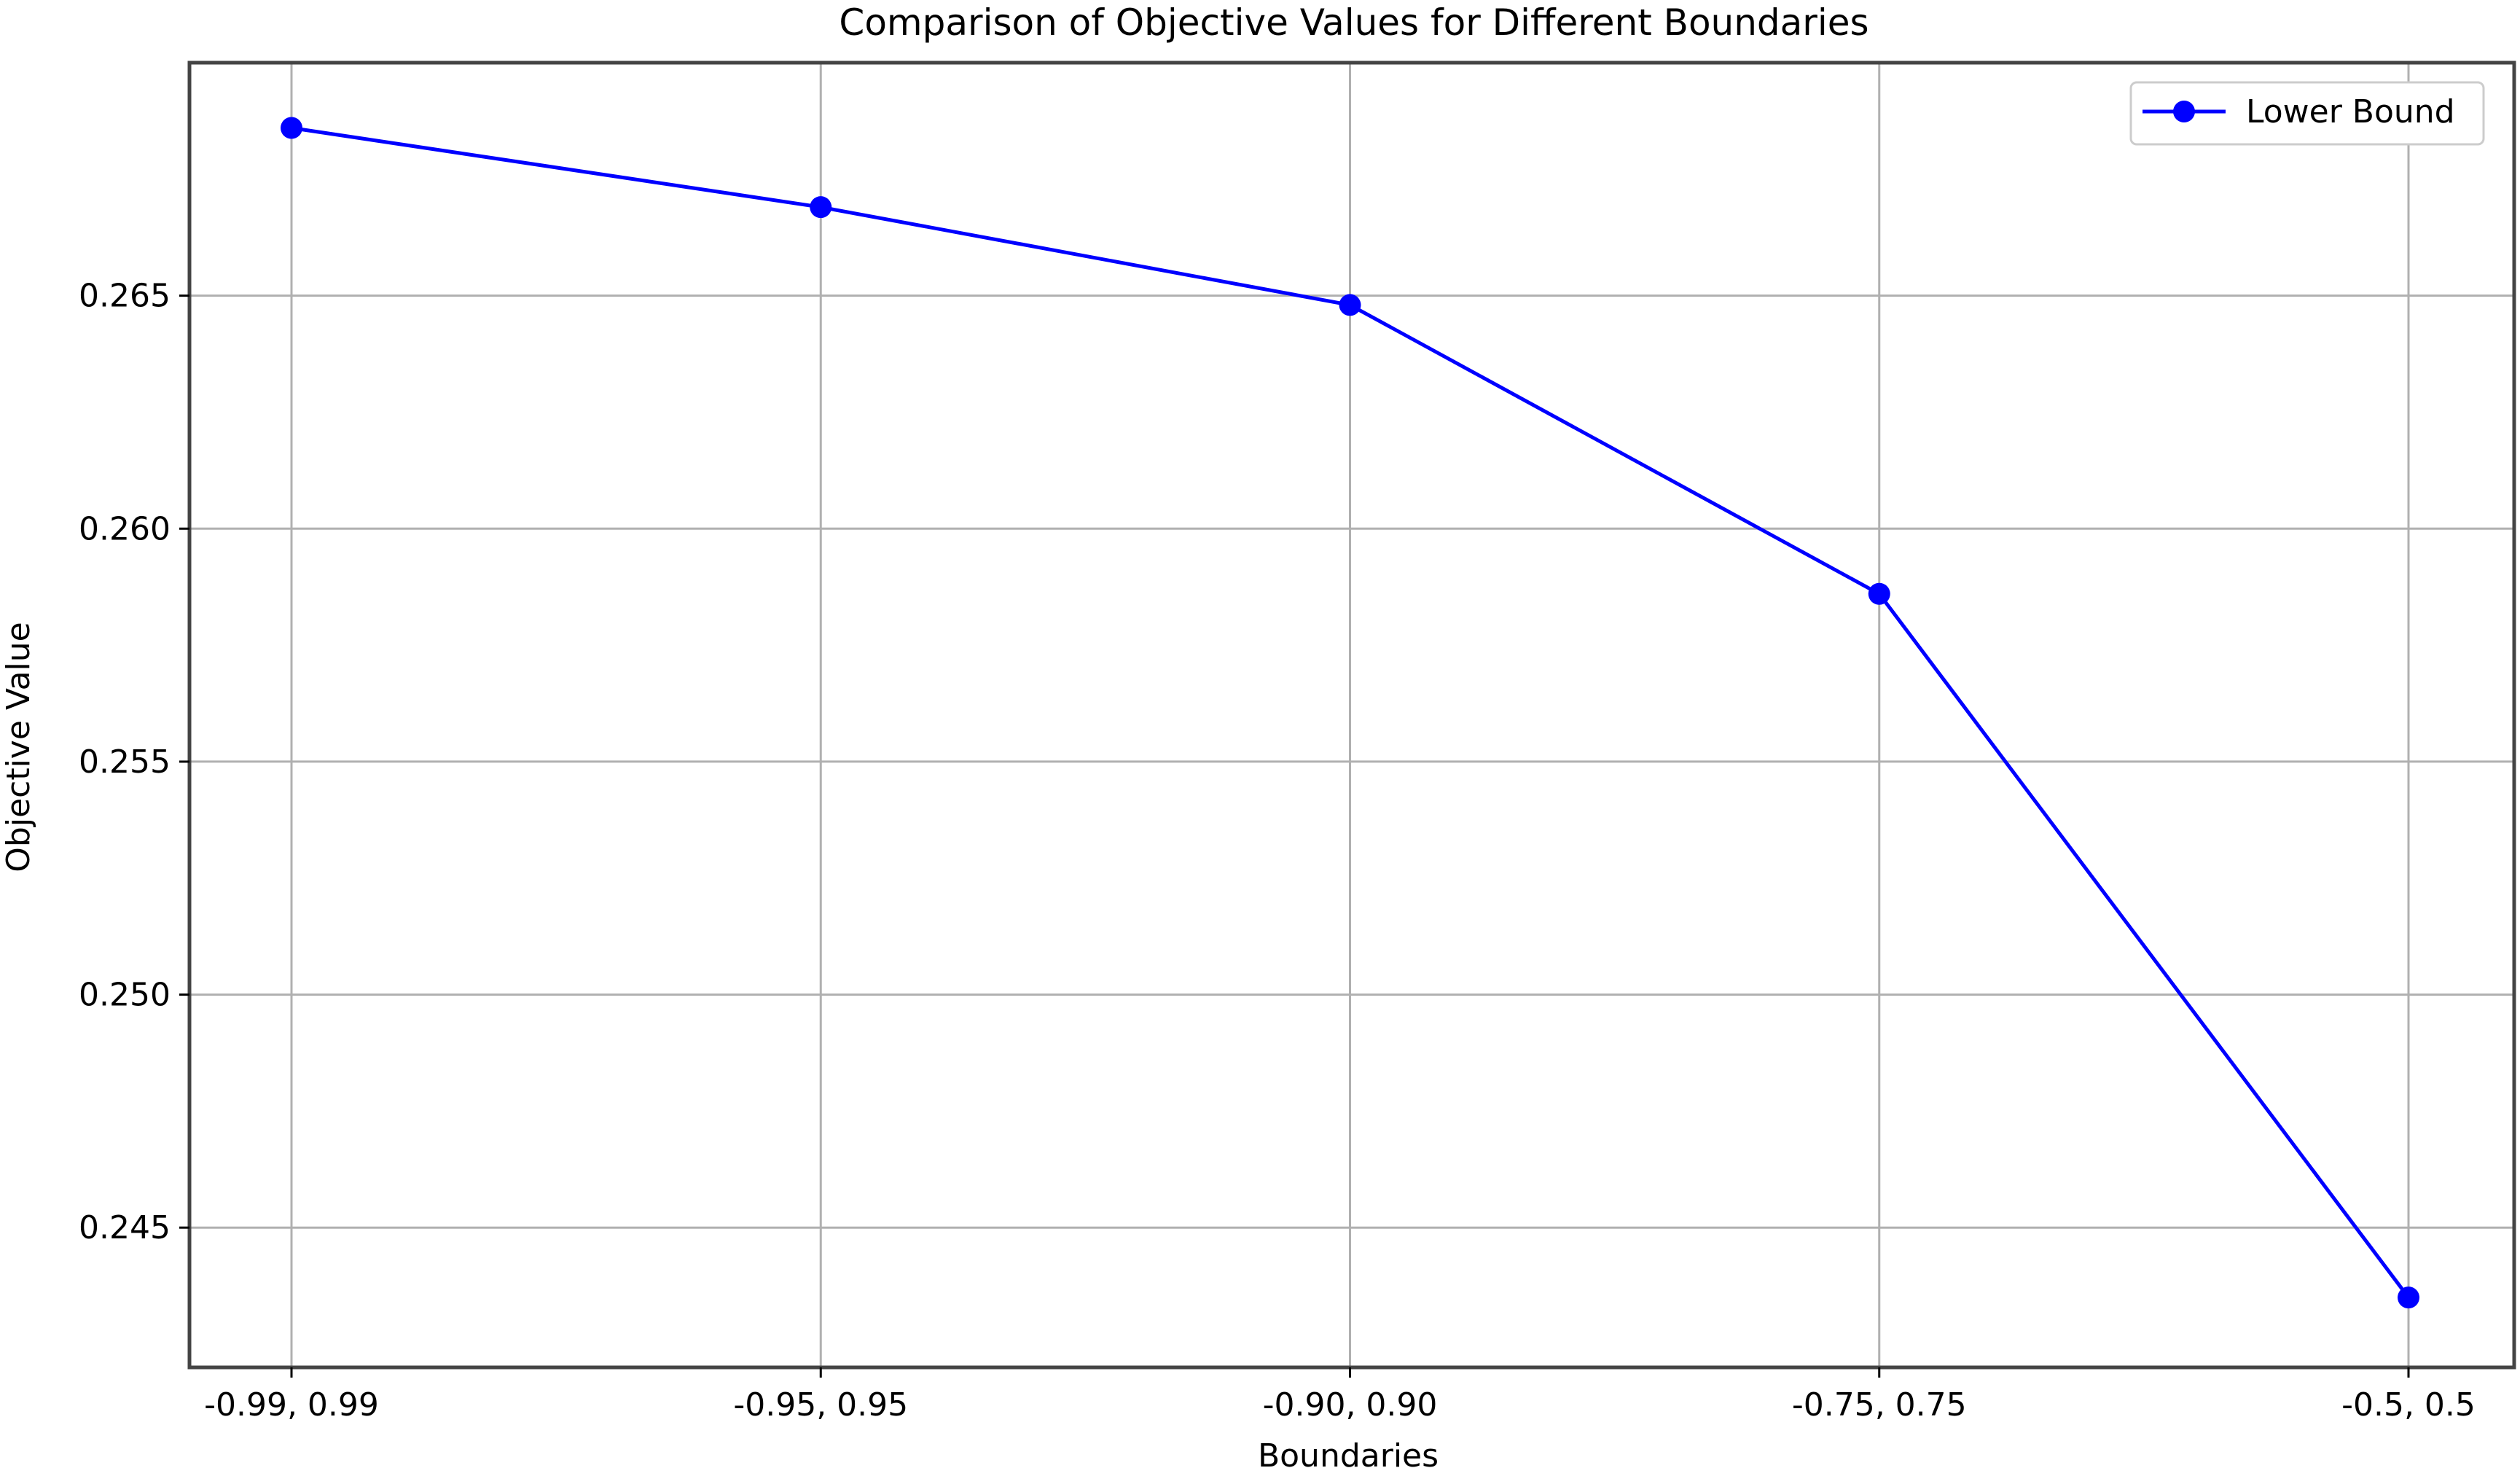  Describe the element at coordinates (1350, 1405) in the screenshot. I see `x-tick-label: -0.90, 0.90` at that location.